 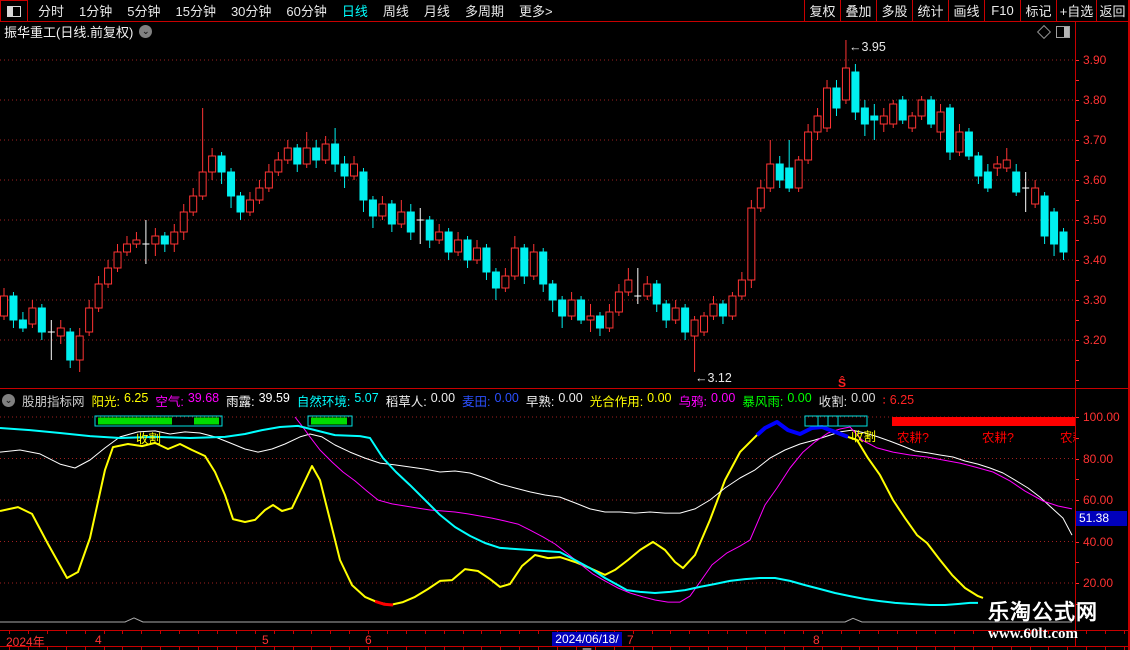 What do you see at coordinates (354, 11) in the screenshot?
I see `period-button-6: 日线` at bounding box center [354, 11].